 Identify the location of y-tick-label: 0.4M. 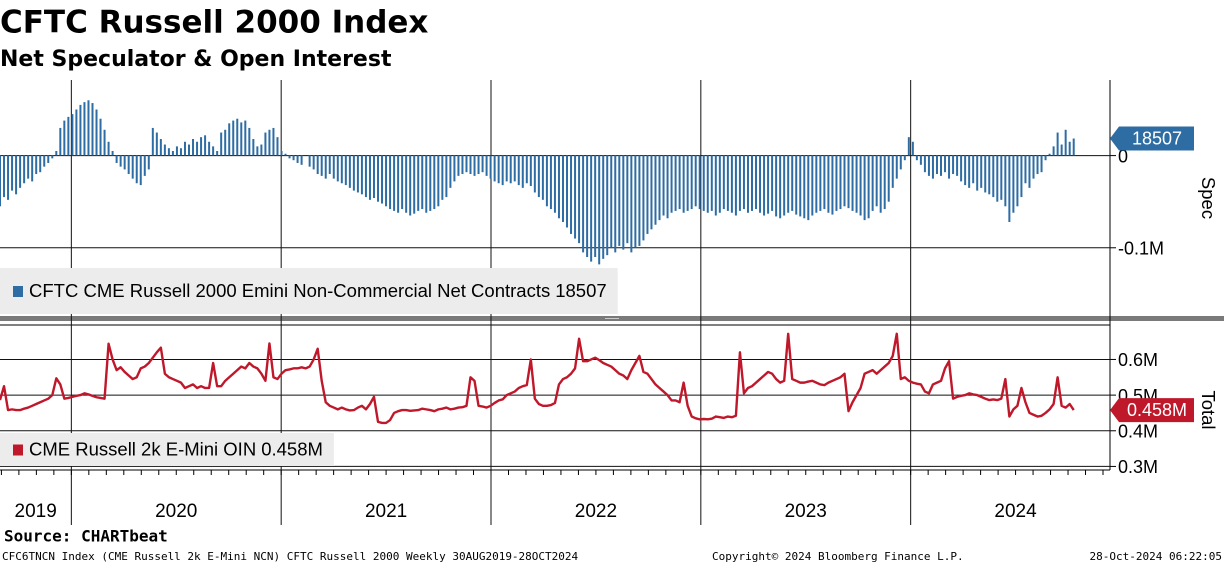
(1138, 432).